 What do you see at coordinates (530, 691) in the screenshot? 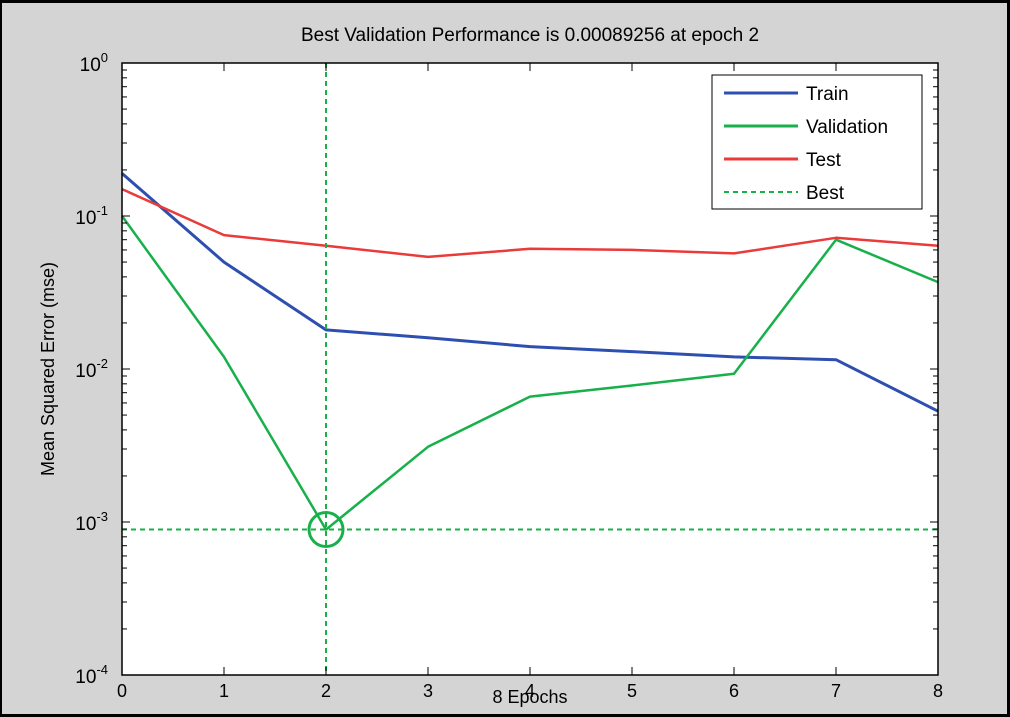
I see `x-tick-label: 4` at bounding box center [530, 691].